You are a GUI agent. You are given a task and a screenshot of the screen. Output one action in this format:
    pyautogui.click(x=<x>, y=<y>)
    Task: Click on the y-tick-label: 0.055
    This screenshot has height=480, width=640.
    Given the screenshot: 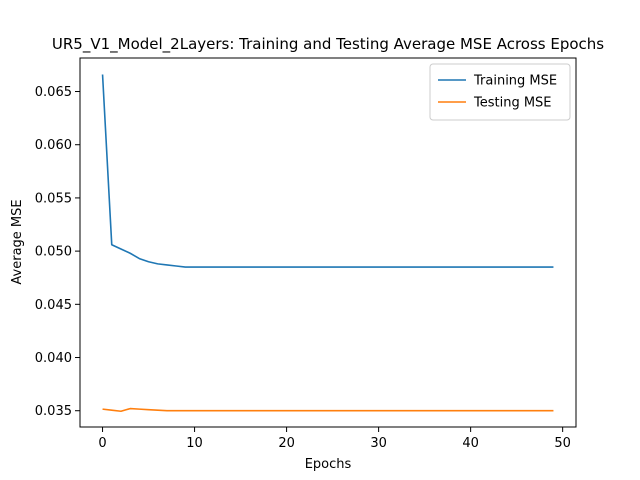 What is the action you would take?
    pyautogui.click(x=53, y=198)
    